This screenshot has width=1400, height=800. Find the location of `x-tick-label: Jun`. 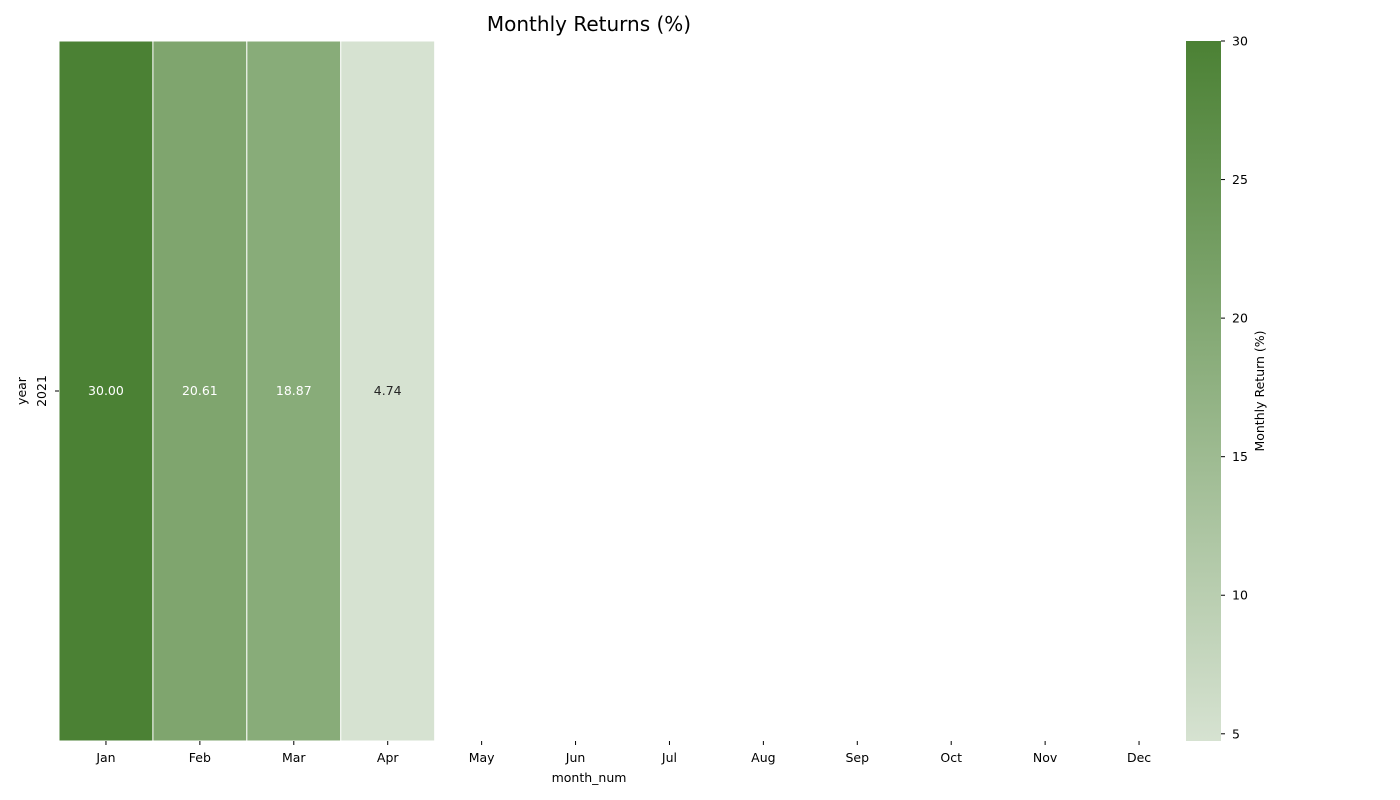

x-tick-label: Jun is located at coordinates (575, 757).